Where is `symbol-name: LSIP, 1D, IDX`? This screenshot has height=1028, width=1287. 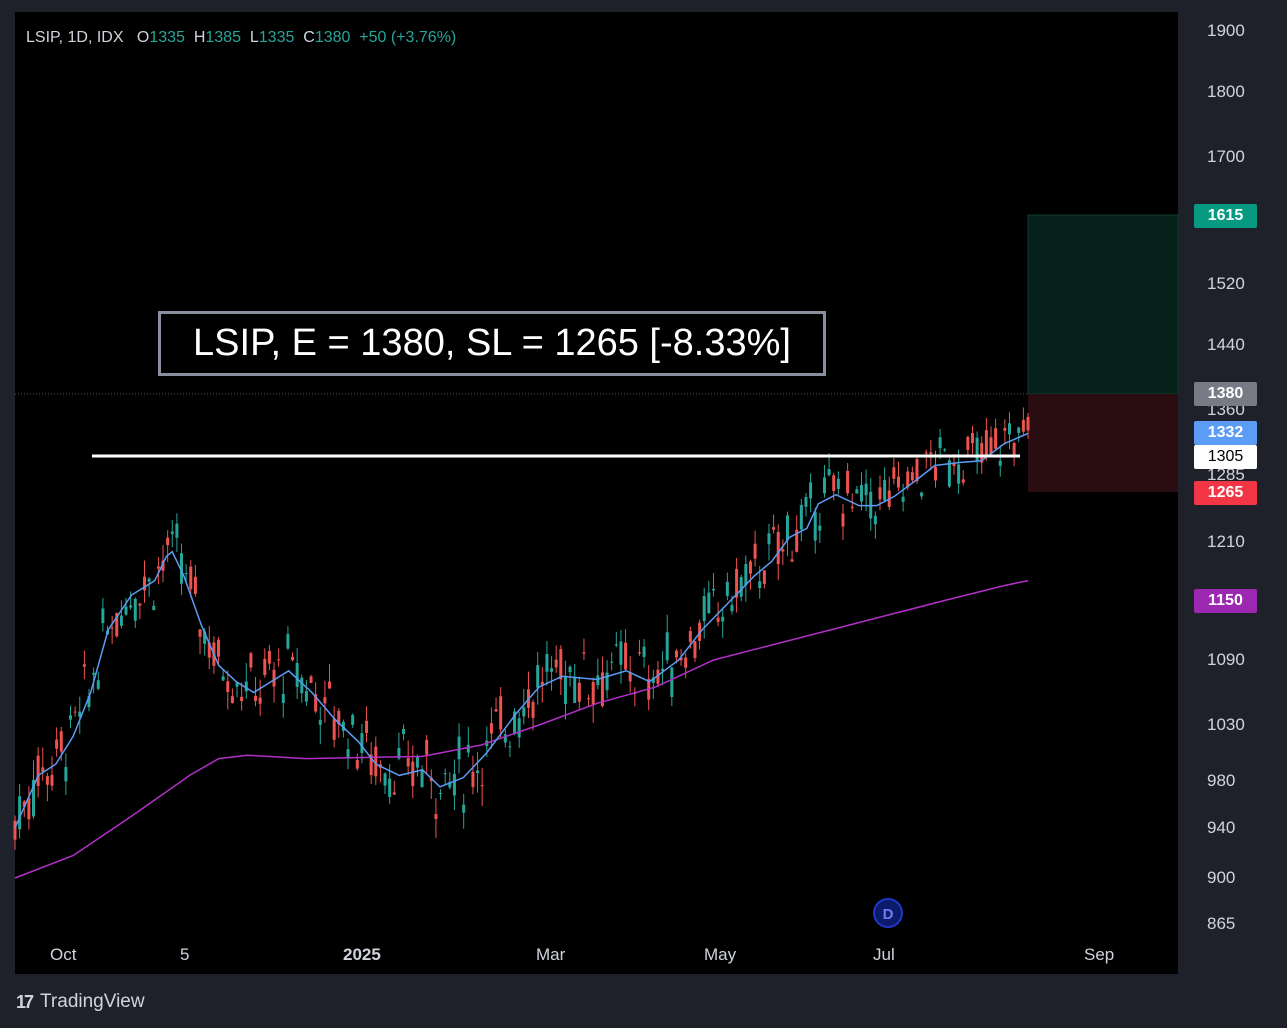 symbol-name: LSIP, 1D, IDX is located at coordinates (75, 37).